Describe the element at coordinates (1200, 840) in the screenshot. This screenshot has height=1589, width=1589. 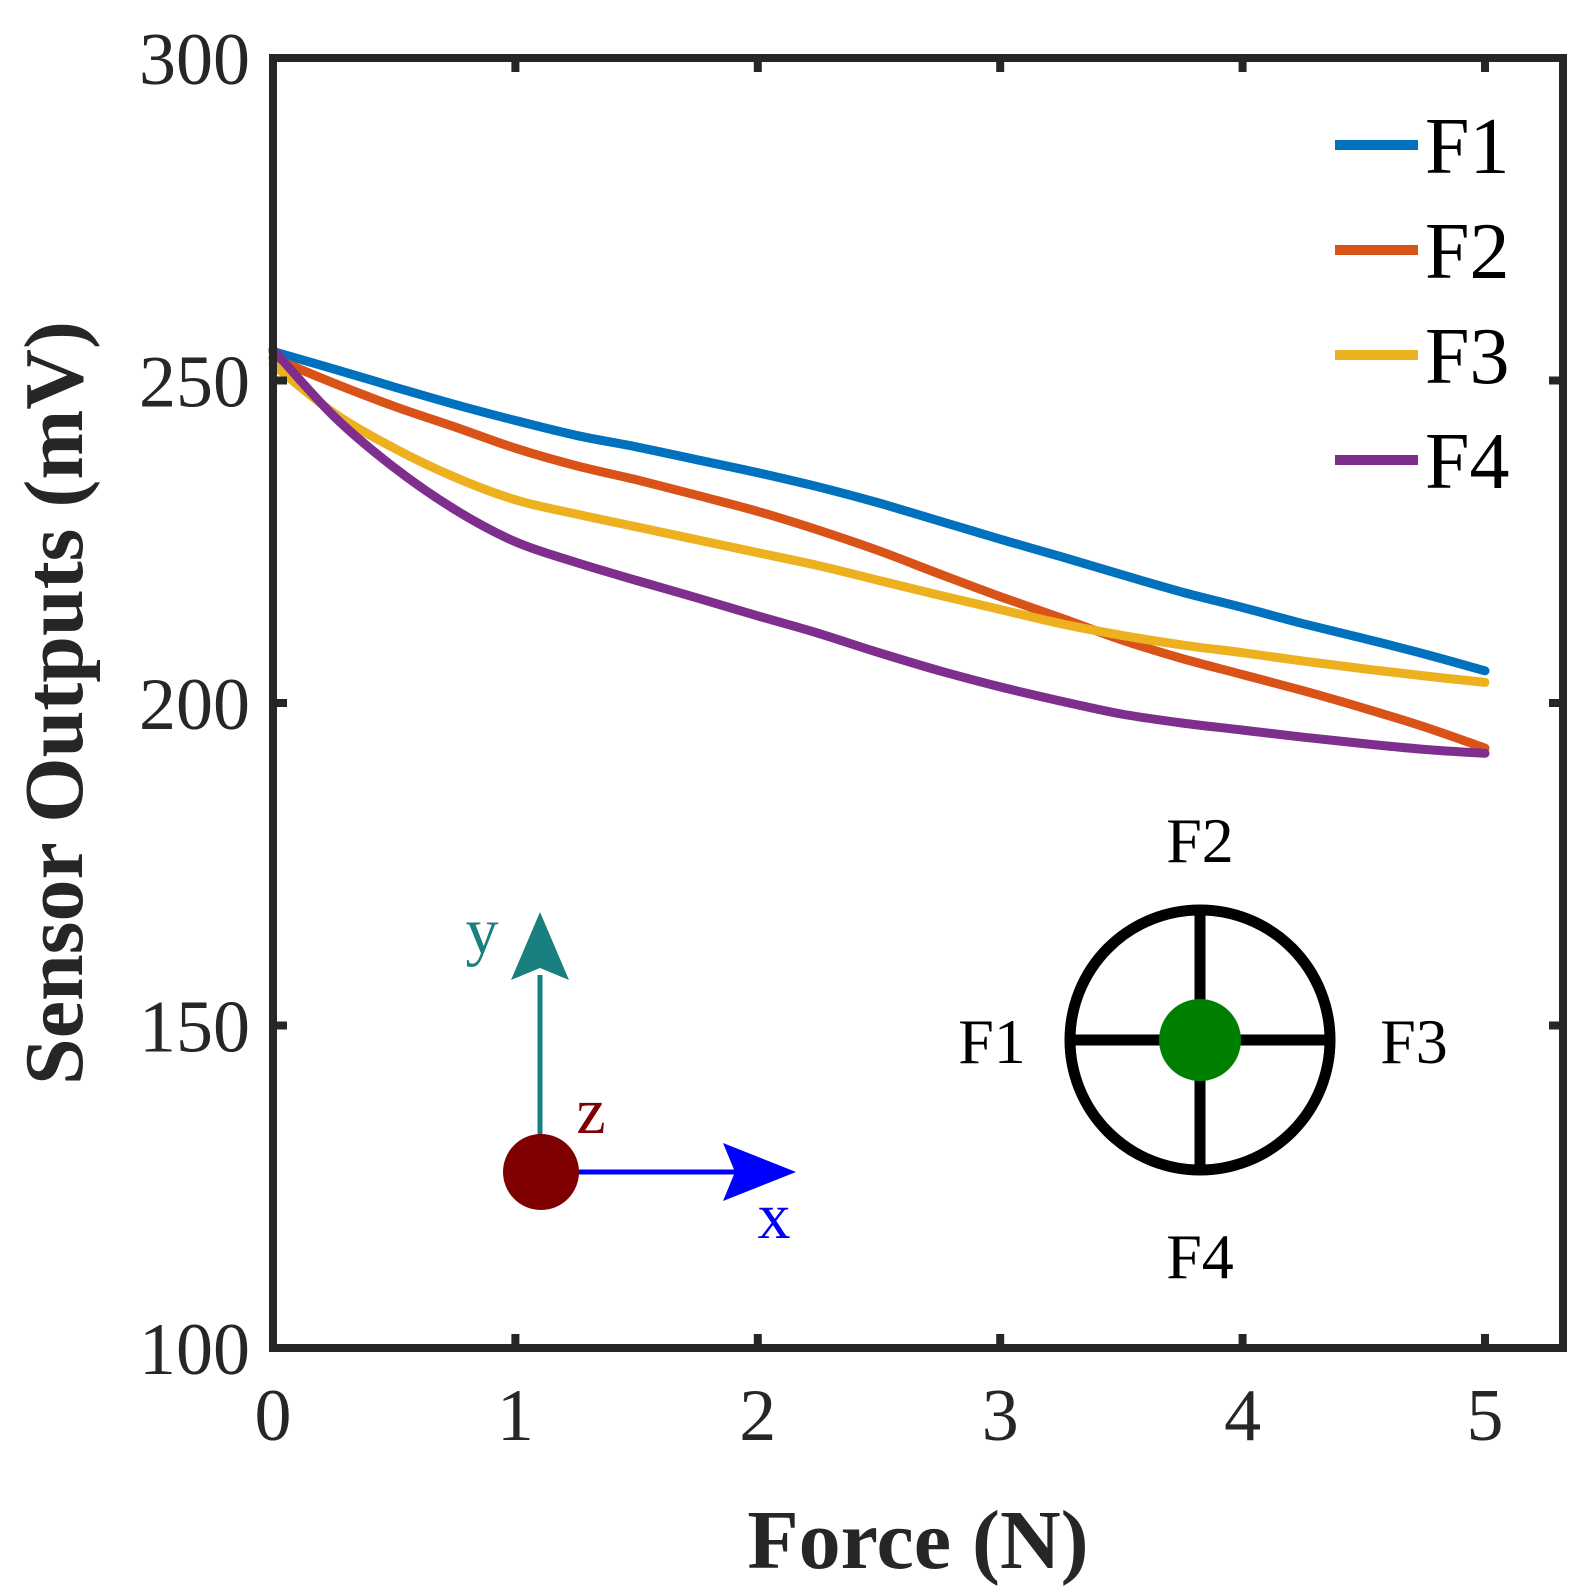
I see `sensor-label-top: F2` at that location.